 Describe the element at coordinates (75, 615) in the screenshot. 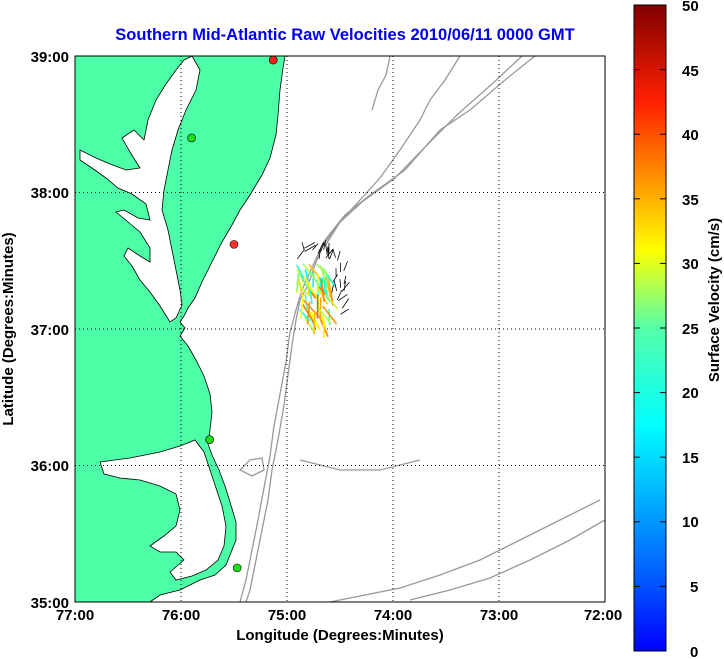

I see `x-tick-label: 77:00` at that location.